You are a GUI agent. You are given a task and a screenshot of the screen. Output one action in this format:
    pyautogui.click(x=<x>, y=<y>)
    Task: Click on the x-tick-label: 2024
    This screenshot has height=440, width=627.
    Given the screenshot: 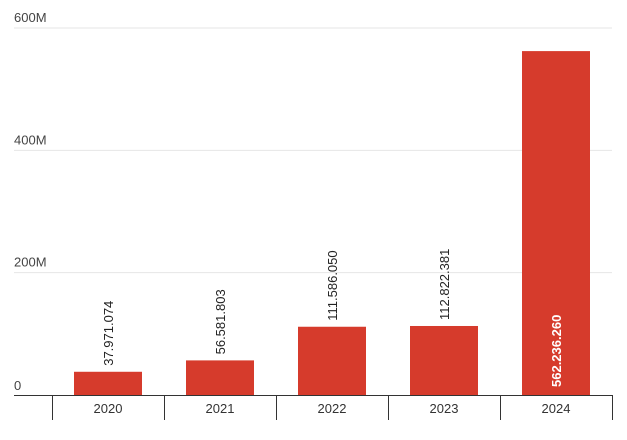 What is the action you would take?
    pyautogui.click(x=556, y=408)
    